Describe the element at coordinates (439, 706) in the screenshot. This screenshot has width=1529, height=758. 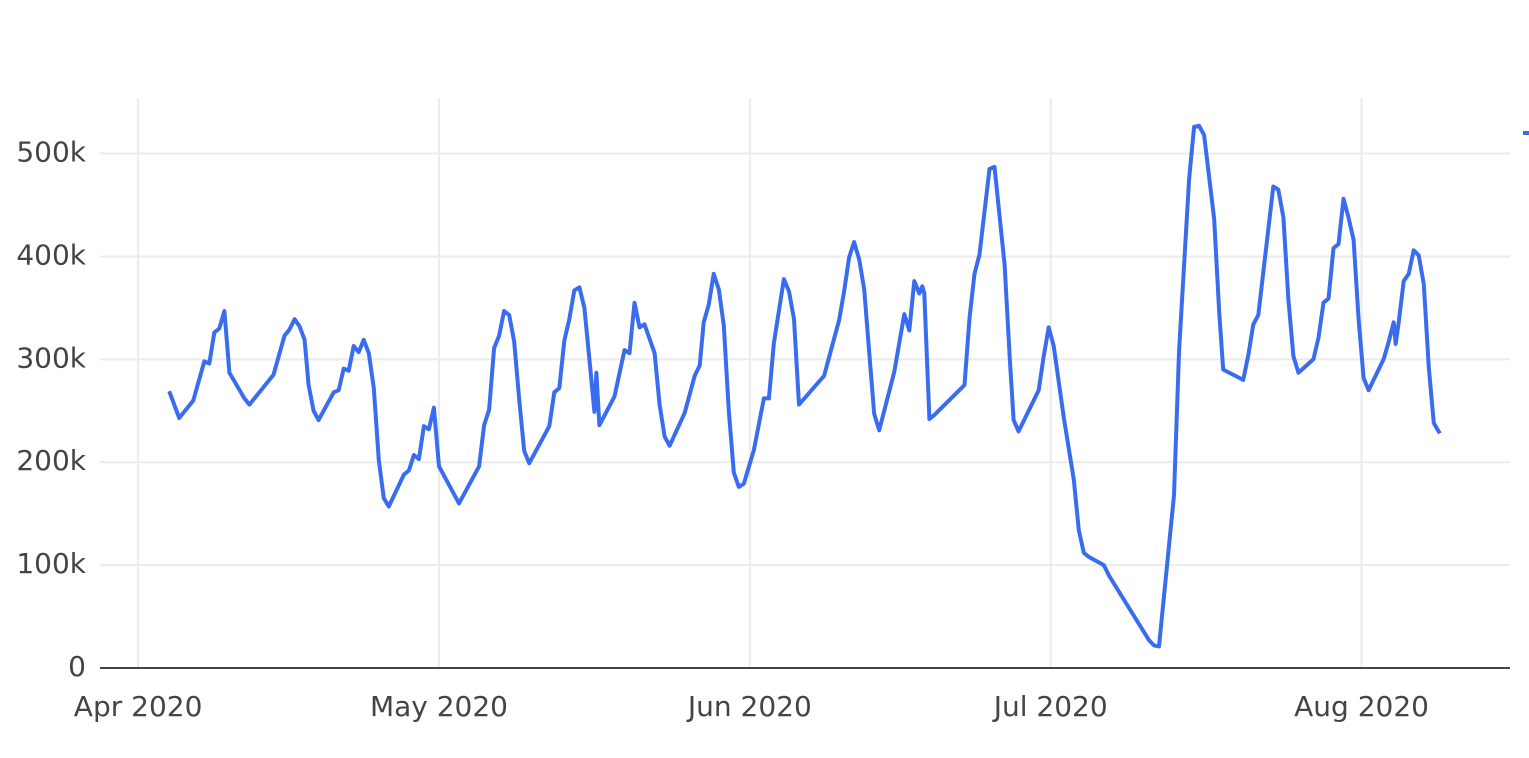
I see `x-tick-label: May 2020` at that location.